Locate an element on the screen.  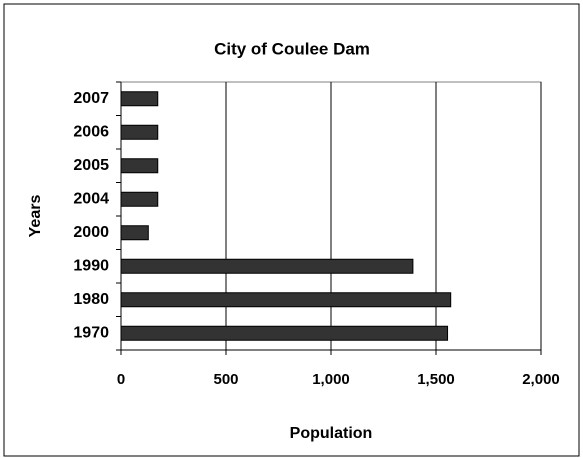
x-tick-label: 500 is located at coordinates (225, 379).